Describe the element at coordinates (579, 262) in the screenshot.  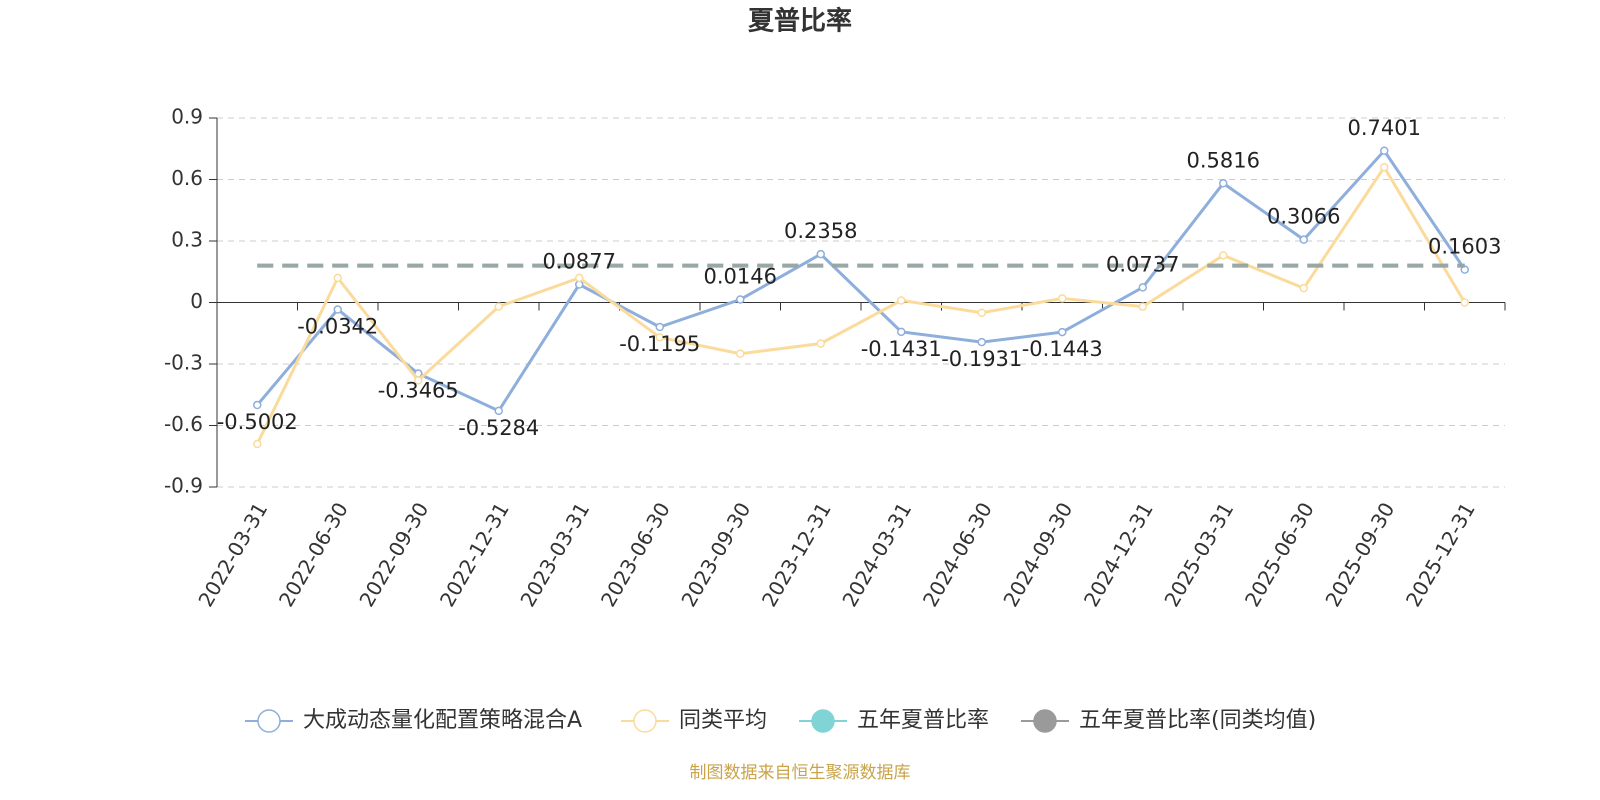
I see `data-label: 0.0877` at that location.